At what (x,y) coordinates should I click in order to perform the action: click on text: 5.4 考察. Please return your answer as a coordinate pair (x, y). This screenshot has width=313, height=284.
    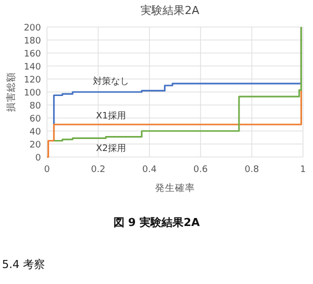
    Looking at the image, I should click on (23, 264).